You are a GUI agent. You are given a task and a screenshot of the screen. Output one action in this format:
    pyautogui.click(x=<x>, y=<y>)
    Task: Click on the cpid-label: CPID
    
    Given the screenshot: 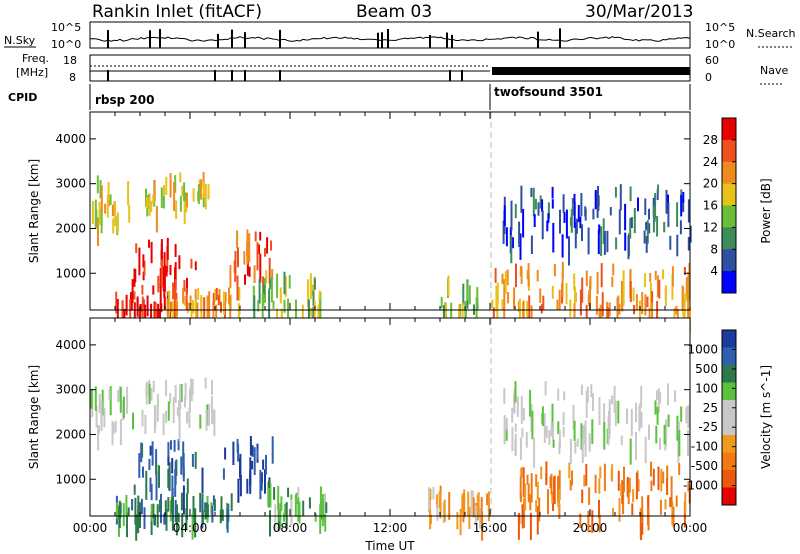 What is the action you would take?
    pyautogui.click(x=22, y=97)
    